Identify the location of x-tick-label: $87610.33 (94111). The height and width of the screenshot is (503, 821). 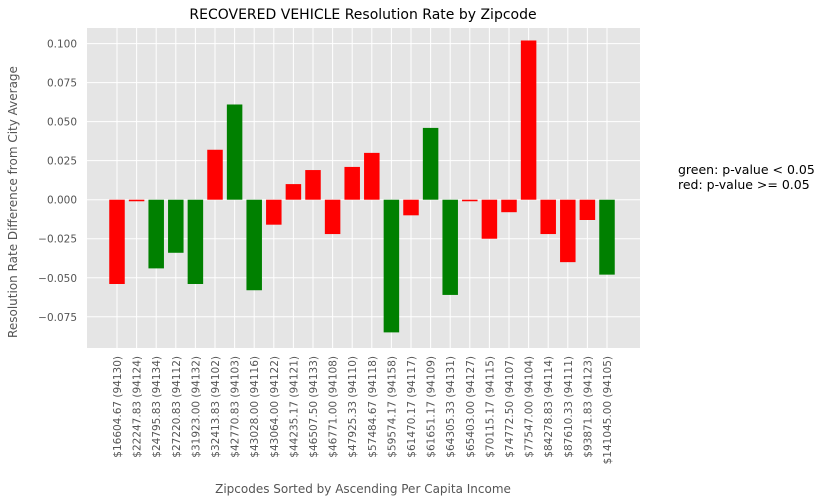
(569, 407).